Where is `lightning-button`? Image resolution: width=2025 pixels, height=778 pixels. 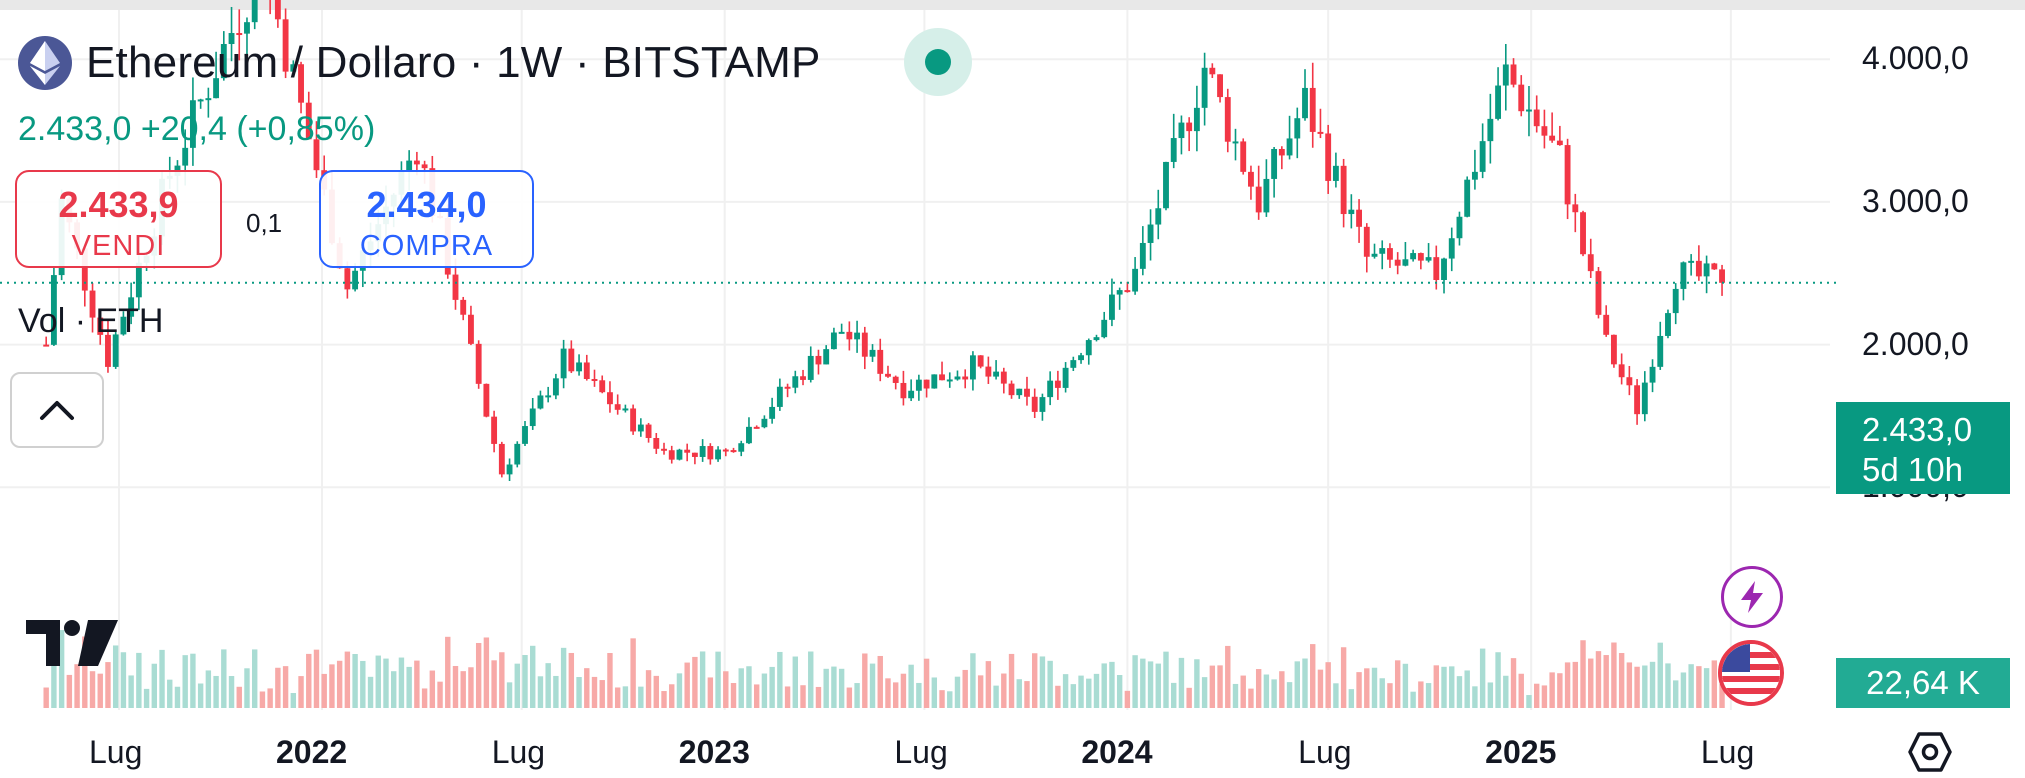 lightning-button is located at coordinates (1752, 597).